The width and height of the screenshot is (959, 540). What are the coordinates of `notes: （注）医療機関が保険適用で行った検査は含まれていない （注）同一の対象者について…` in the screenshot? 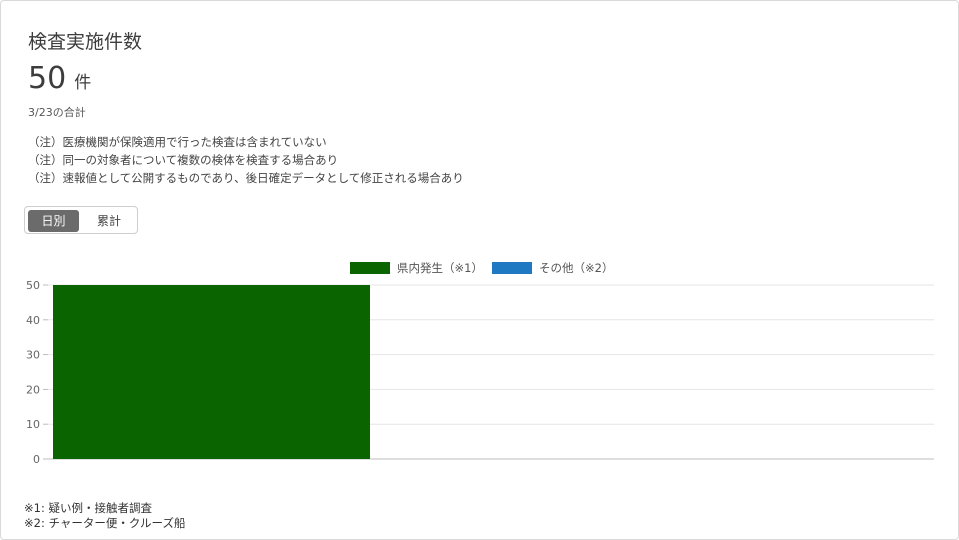 It's located at (246, 160).